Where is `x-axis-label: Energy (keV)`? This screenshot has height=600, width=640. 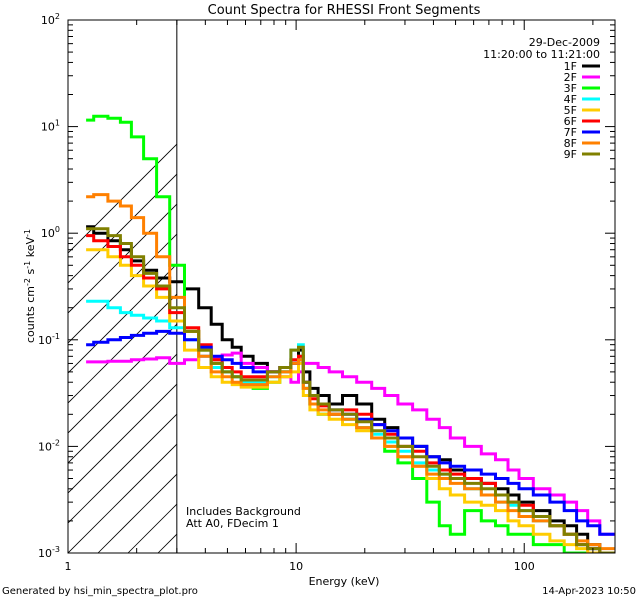
x-axis-label: Energy (keV) is located at coordinates (344, 581).